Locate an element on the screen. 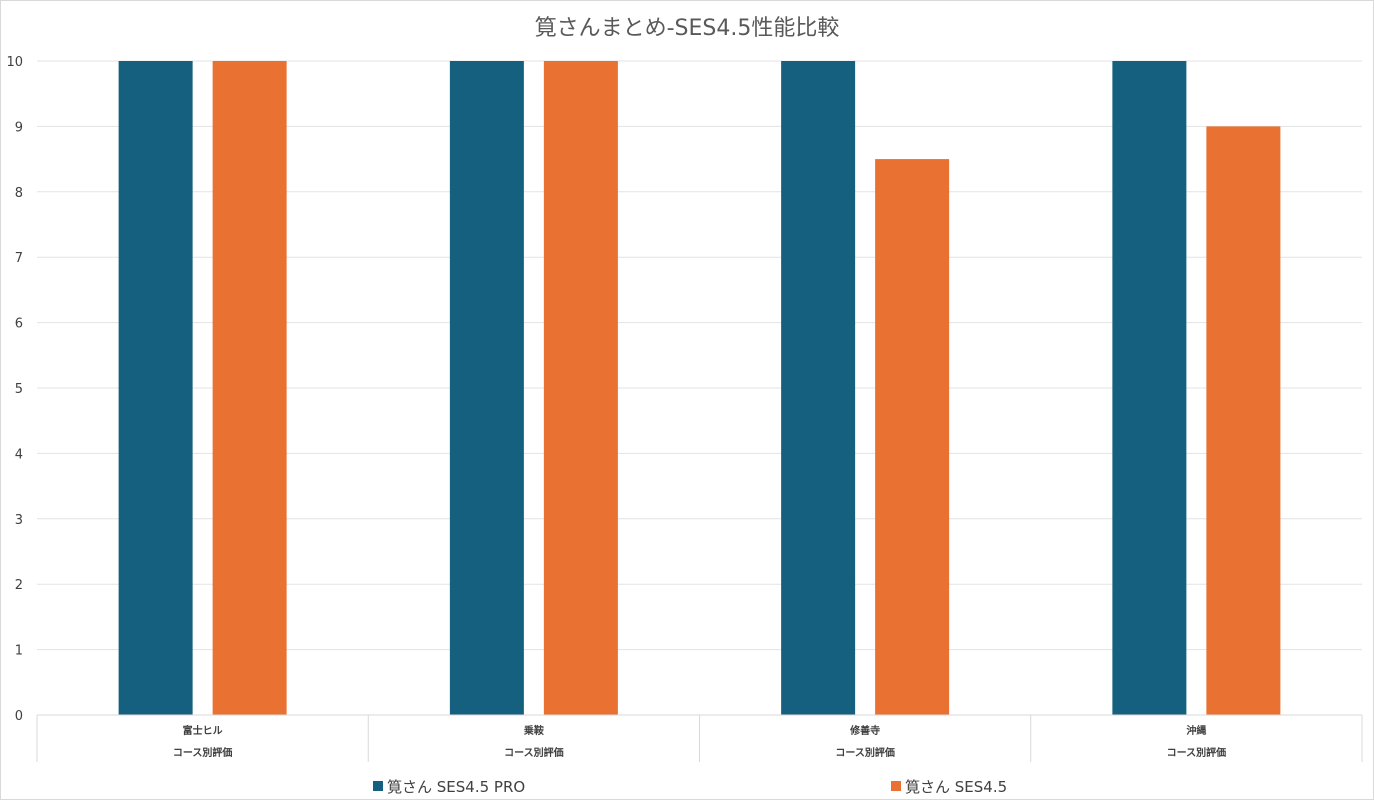 The image size is (1374, 800). legend: 筧さん SES4.5 PRO 筧さん SES4.5 is located at coordinates (690, 787).